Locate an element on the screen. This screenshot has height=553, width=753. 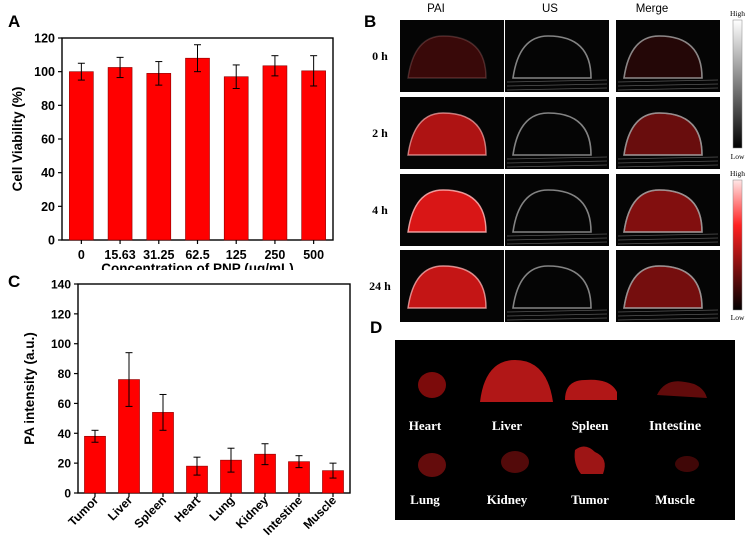
y-tick-label: 140 is located at coordinates (61, 285).